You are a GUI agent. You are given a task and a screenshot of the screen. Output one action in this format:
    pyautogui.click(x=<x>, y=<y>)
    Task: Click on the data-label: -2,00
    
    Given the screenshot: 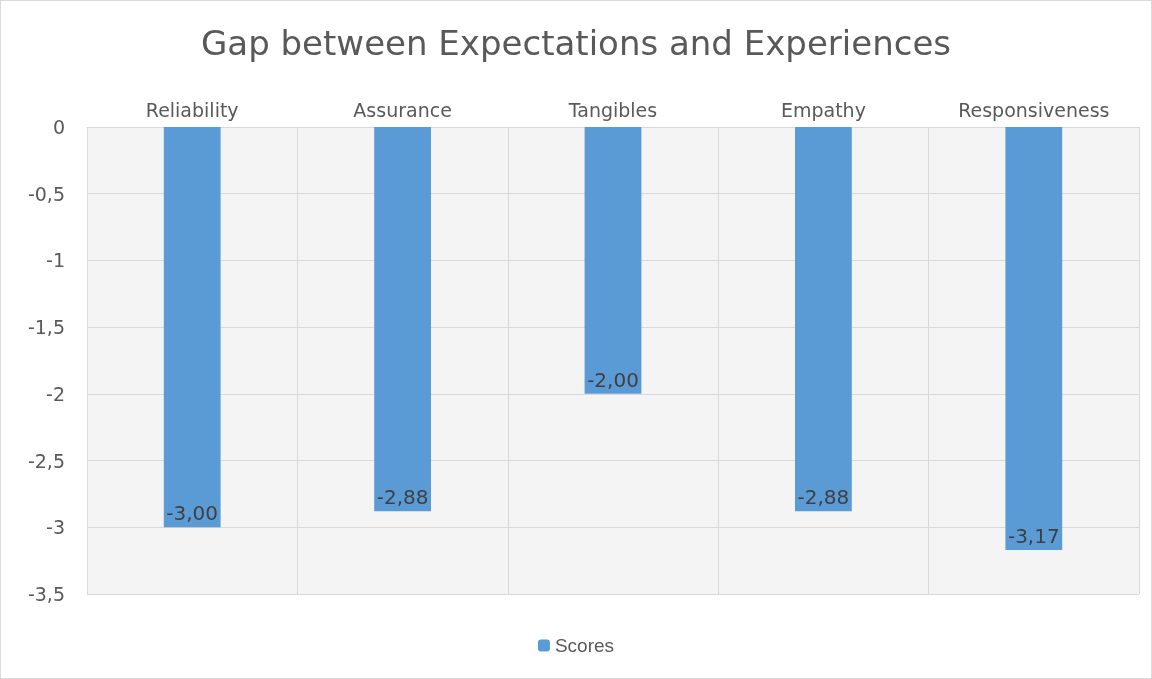 What is the action you would take?
    pyautogui.click(x=613, y=379)
    